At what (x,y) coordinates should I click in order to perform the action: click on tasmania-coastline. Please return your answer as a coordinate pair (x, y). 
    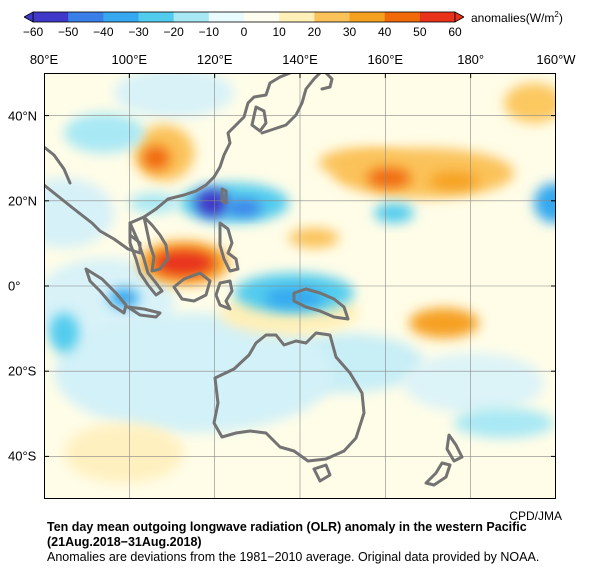
    Looking at the image, I should click on (322, 473).